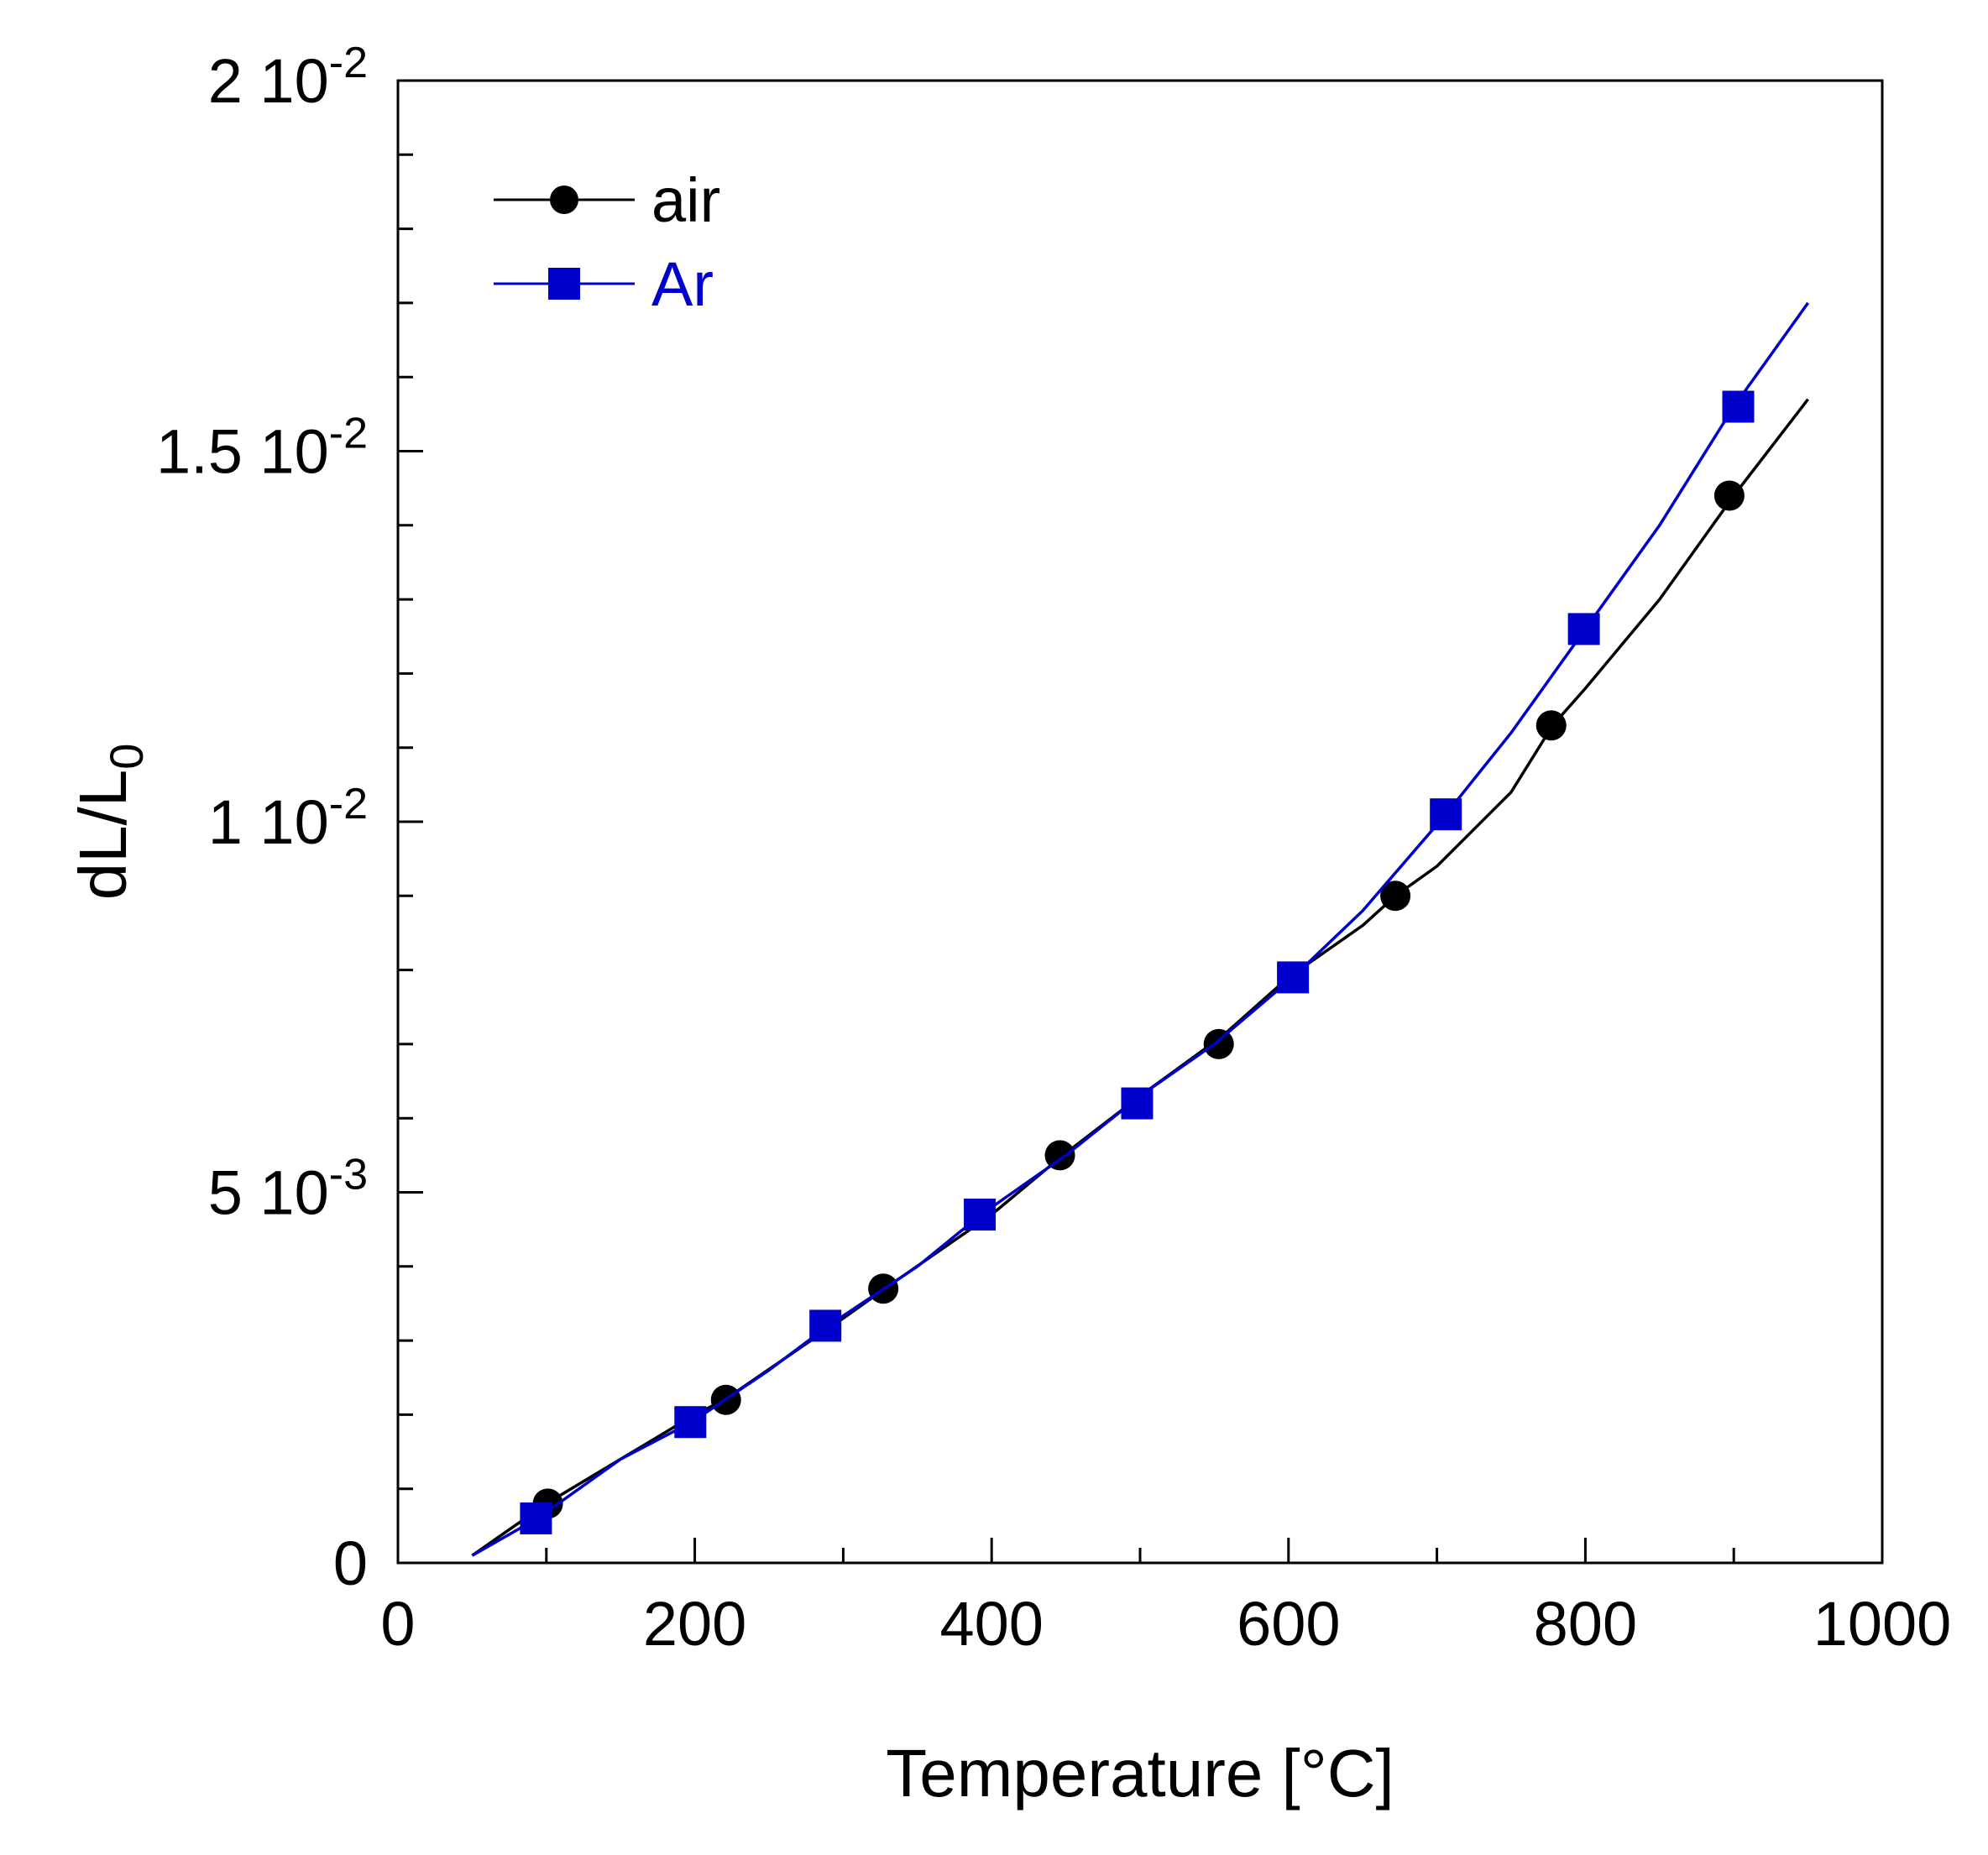 This screenshot has width=1988, height=1855. What do you see at coordinates (694, 1624) in the screenshot?
I see `x-tick-label: 200` at bounding box center [694, 1624].